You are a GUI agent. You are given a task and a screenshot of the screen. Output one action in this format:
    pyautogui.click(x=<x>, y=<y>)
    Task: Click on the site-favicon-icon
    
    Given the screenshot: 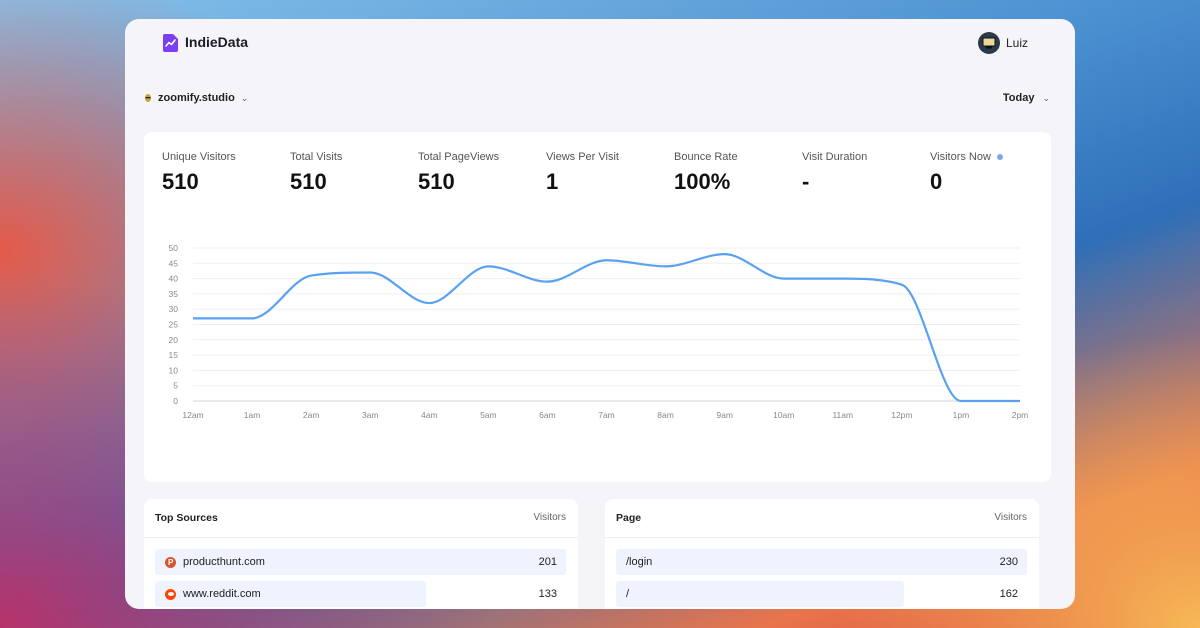 What is the action you would take?
    pyautogui.click(x=148, y=98)
    